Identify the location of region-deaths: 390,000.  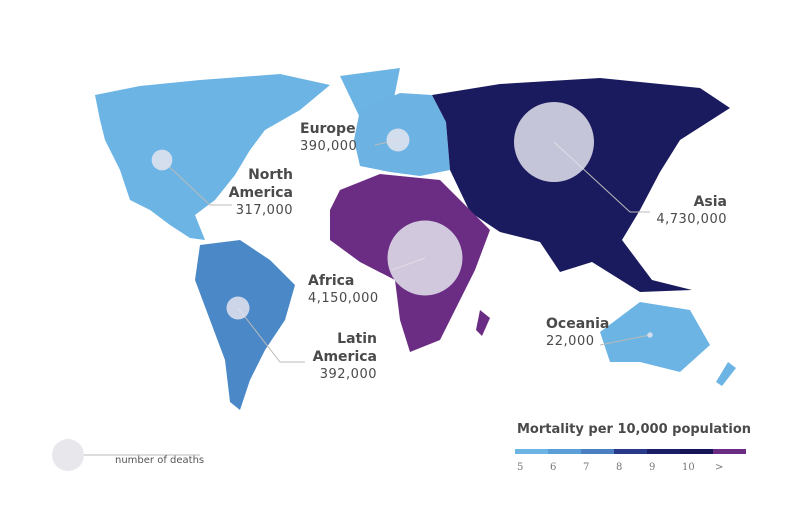
(329, 146).